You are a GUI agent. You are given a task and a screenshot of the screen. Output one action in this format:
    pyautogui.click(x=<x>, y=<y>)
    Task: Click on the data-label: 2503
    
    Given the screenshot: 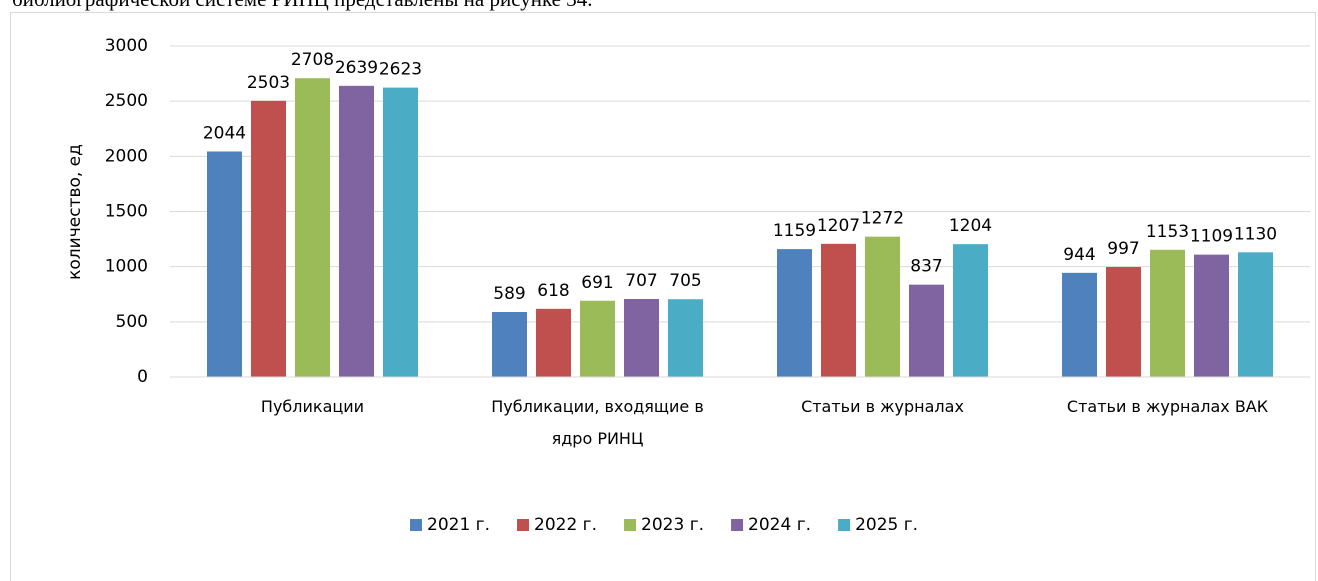 What is the action you would take?
    pyautogui.click(x=268, y=83)
    